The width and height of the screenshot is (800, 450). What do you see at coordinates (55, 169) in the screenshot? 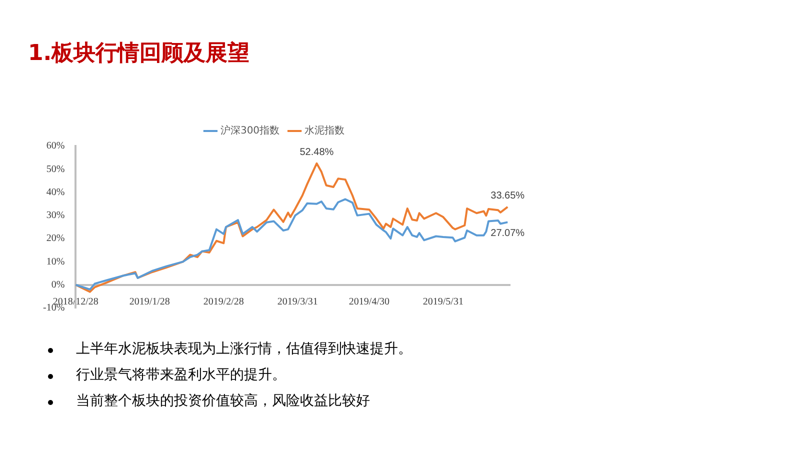
I see `y-tick-label: 50%` at bounding box center [55, 169].